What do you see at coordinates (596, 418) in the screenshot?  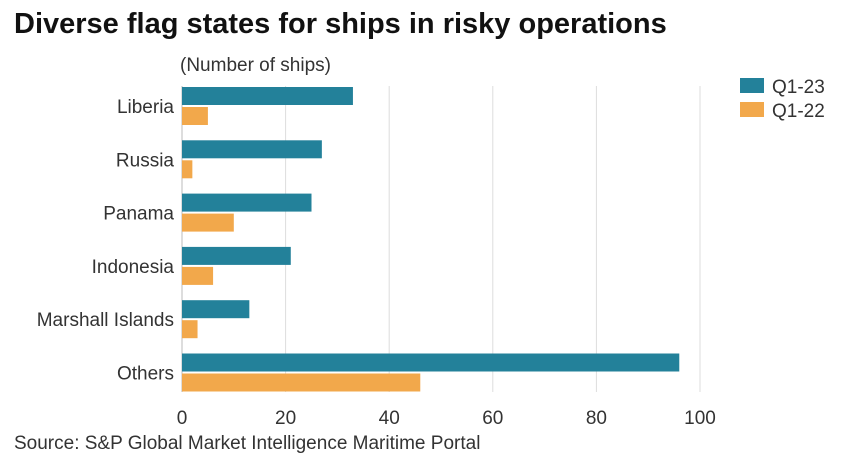 I see `x-tick-label: 80` at bounding box center [596, 418].